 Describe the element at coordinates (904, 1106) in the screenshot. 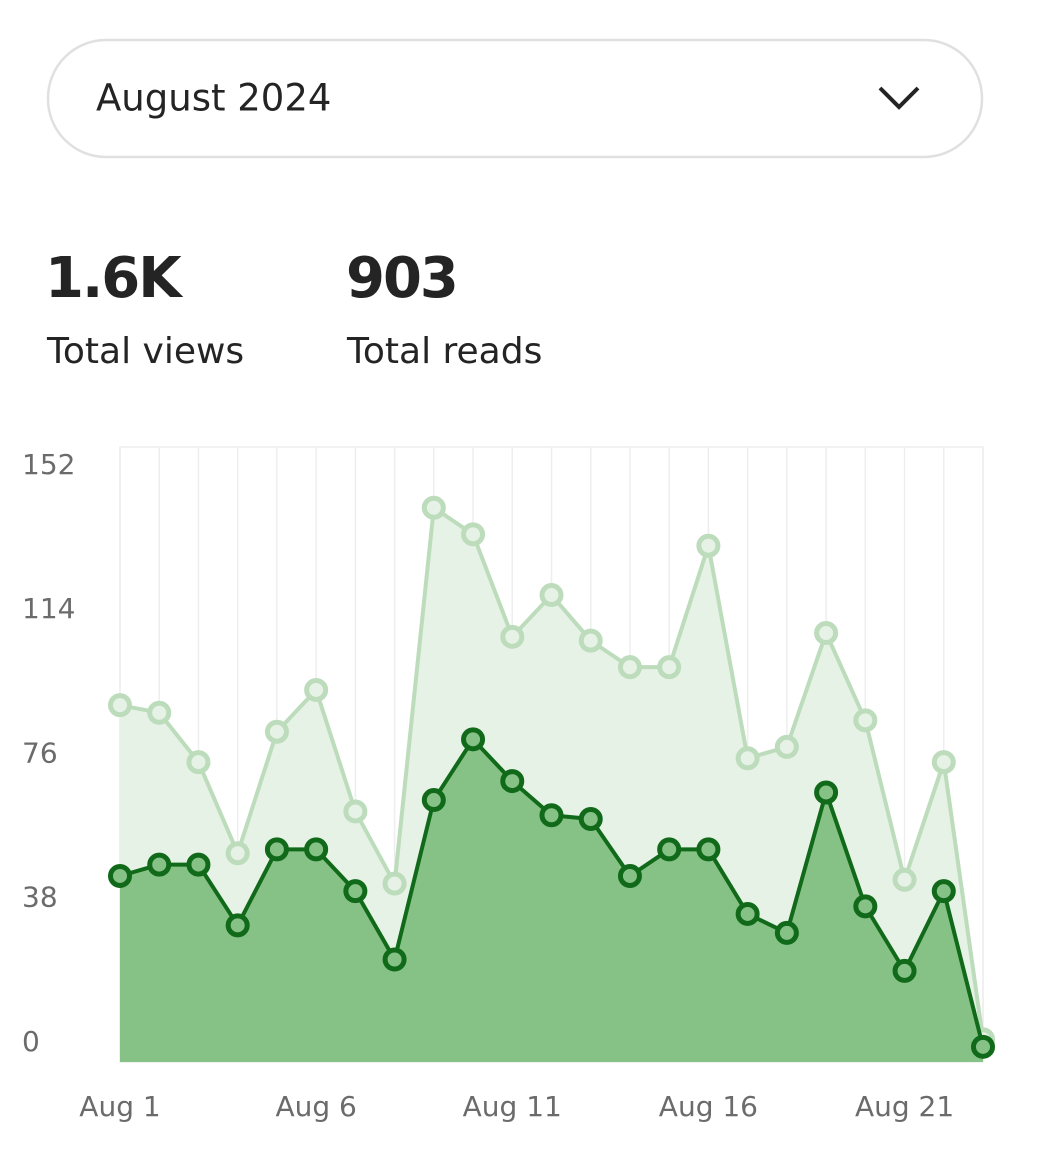

I see `x-tick-label: Aug 21` at that location.